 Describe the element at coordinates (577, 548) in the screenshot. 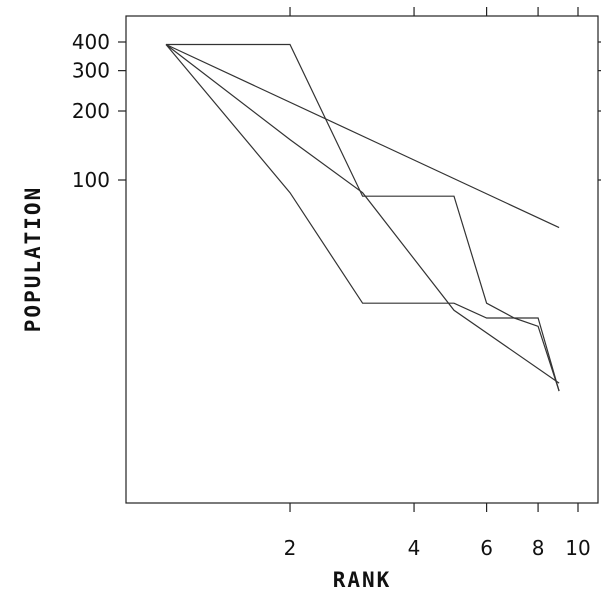

I see `x-tick-label-10: 10` at that location.